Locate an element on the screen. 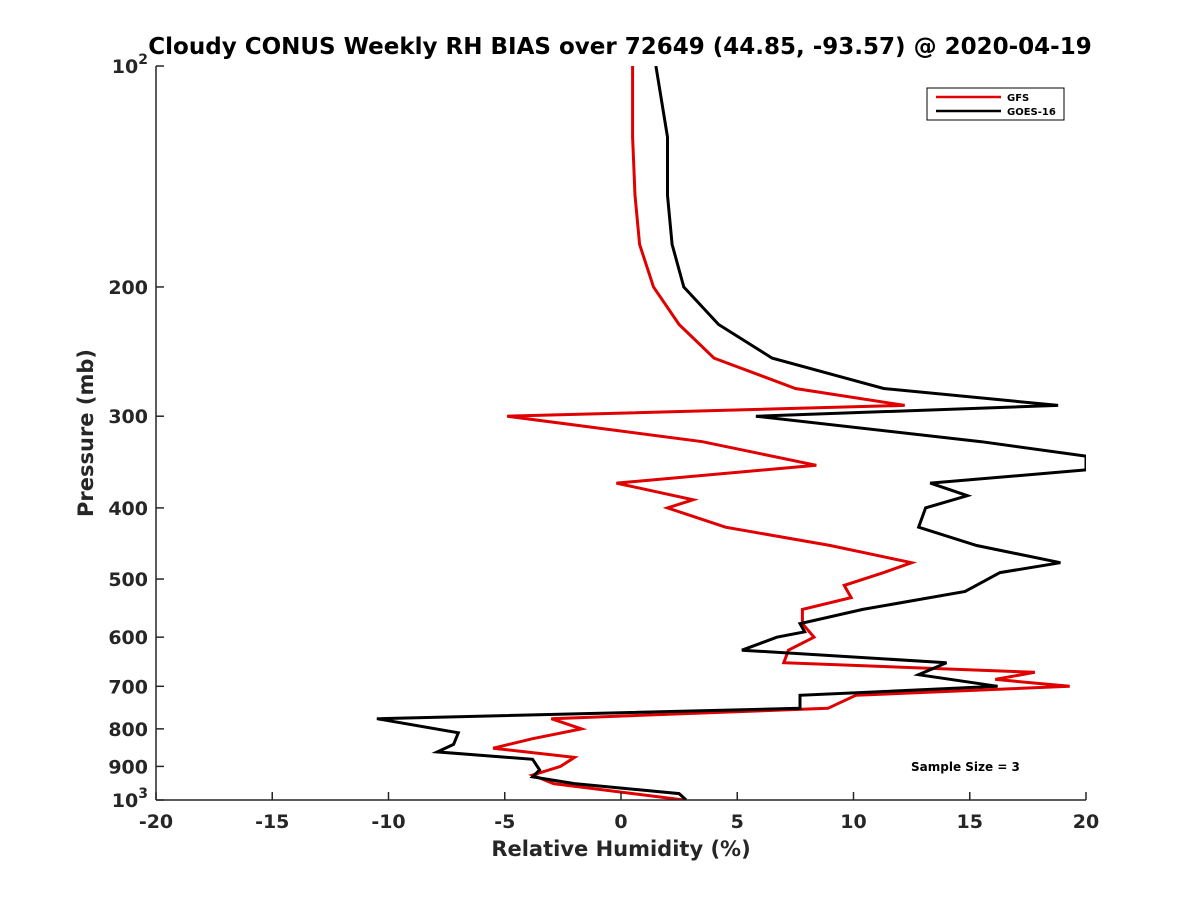  y-tick-label: 600 is located at coordinates (128, 638).